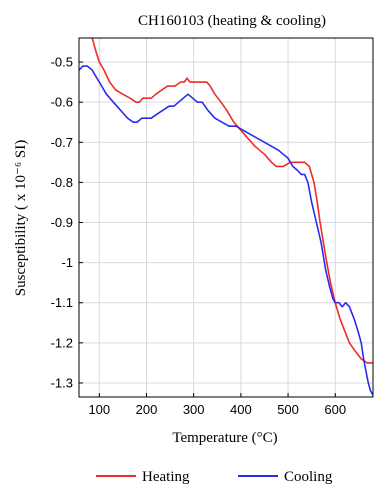 The image size is (375, 487). What do you see at coordinates (62, 182) in the screenshot?
I see `y-tick-label: -0.8` at bounding box center [62, 182].